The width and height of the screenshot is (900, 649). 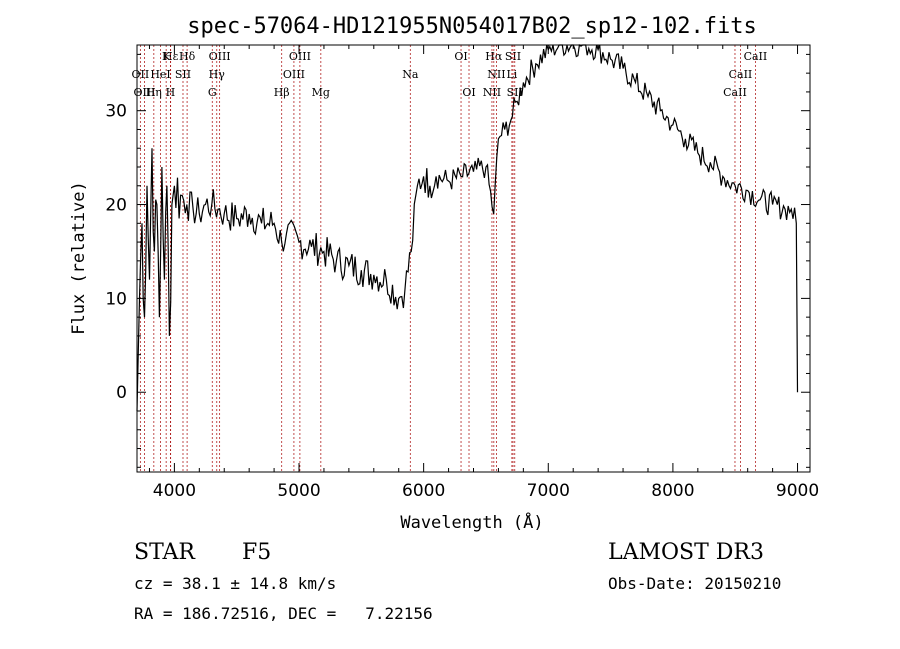 I want to click on spectral-line-label: OII, so click(x=141, y=74).